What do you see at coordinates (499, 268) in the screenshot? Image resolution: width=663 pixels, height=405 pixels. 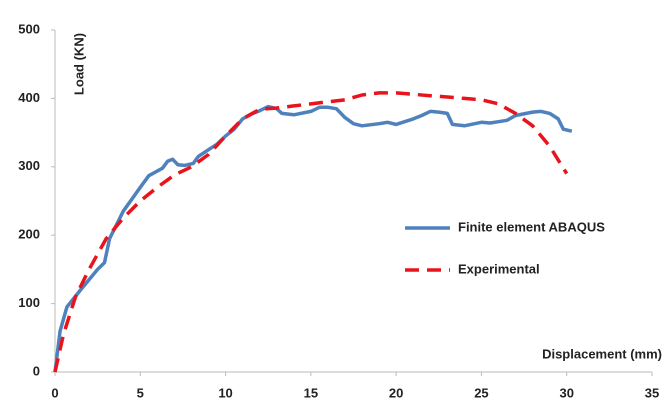 I see `legend-label: Experimental` at bounding box center [499, 268].